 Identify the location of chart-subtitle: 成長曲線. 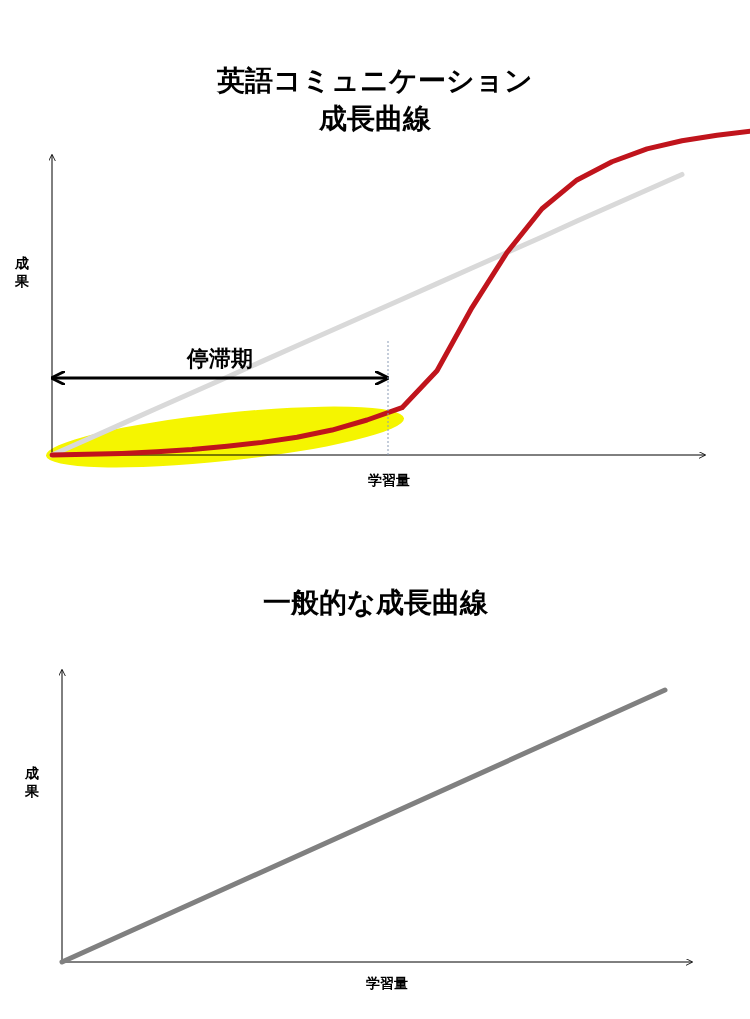
(375, 118).